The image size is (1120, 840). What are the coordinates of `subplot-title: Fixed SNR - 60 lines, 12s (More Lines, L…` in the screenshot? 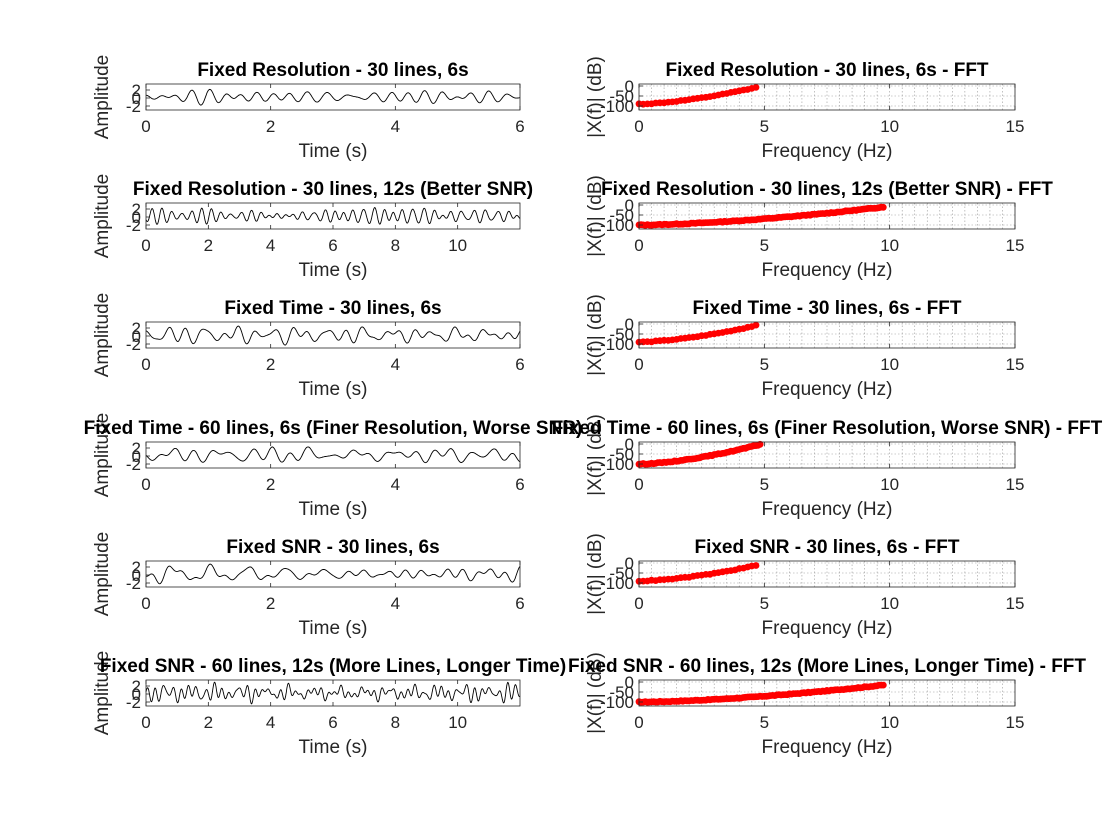 It's located at (333, 666).